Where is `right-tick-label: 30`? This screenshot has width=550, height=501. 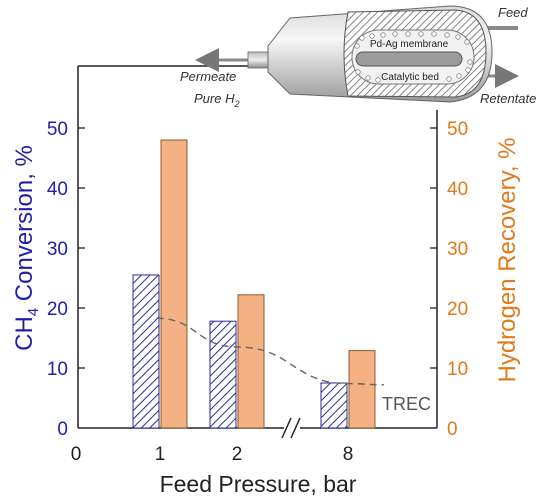
right-tick-label: 30 is located at coordinates (457, 249).